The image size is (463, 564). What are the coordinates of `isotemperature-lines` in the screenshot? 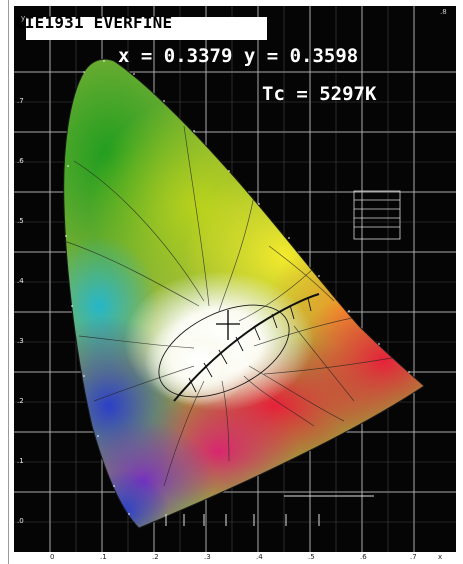 It's located at (250, 345).